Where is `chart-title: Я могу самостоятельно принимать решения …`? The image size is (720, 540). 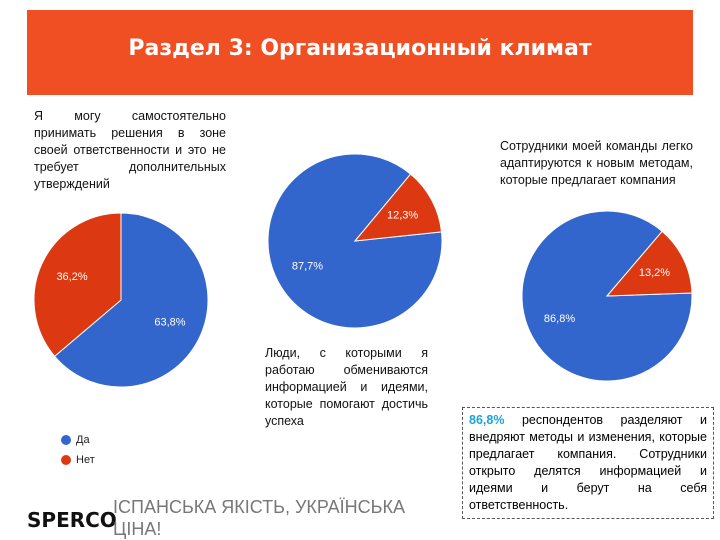
chart-title: Я могу самостоятельно принимать решения … is located at coordinates (130, 150).